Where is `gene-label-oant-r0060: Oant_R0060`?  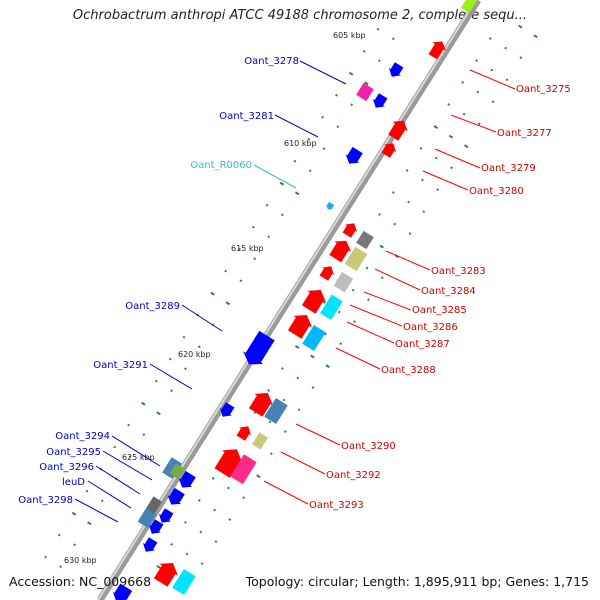
gene-label-oant-r0060: Oant_R0060 is located at coordinates (221, 165).